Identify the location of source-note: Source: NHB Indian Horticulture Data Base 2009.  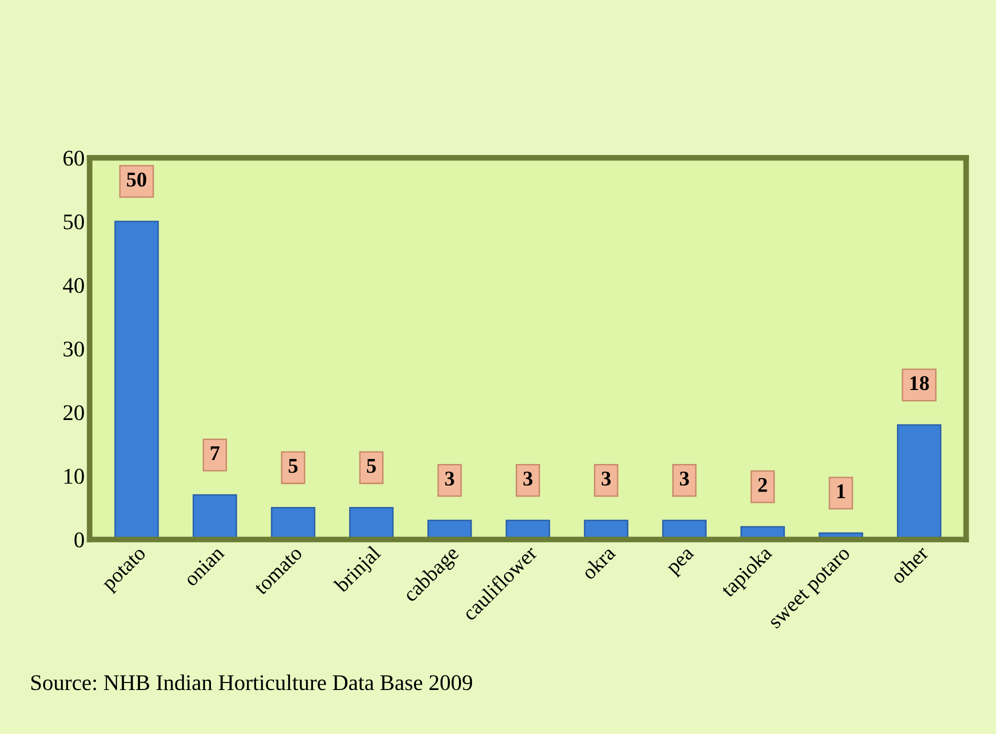
(251, 682).